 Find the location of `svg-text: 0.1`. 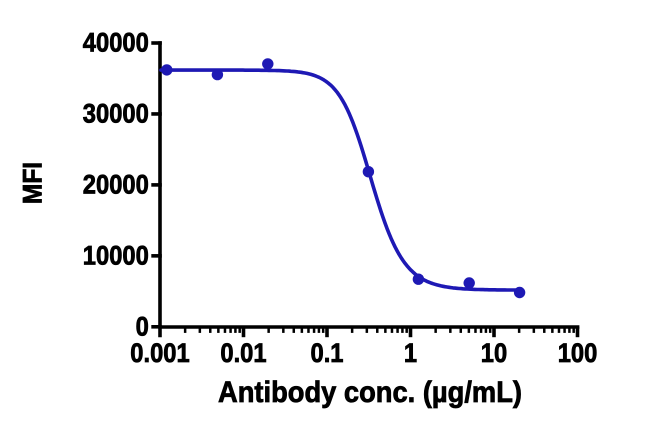

svg-text: 0.1 is located at coordinates (327, 353).